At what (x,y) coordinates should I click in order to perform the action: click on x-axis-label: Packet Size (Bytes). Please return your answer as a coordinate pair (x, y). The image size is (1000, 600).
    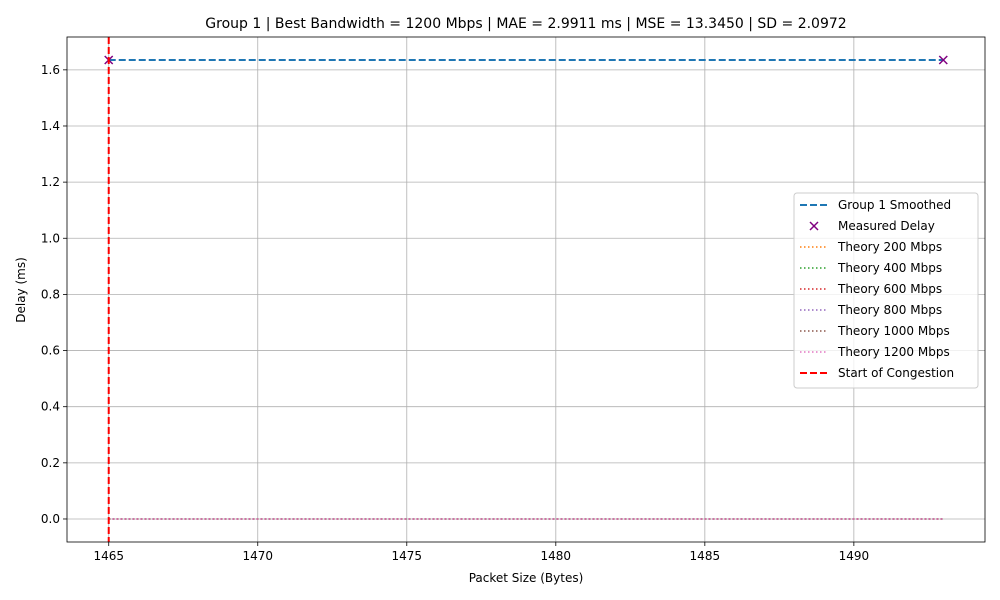
    Looking at the image, I should click on (526, 578).